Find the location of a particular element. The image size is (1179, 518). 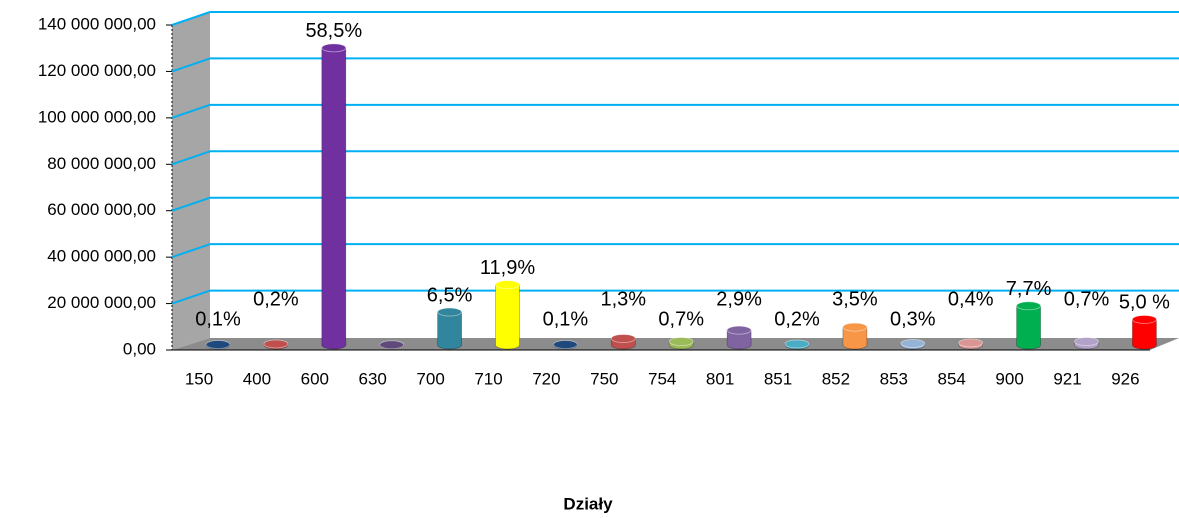

data-label: 1,3% is located at coordinates (624, 299).